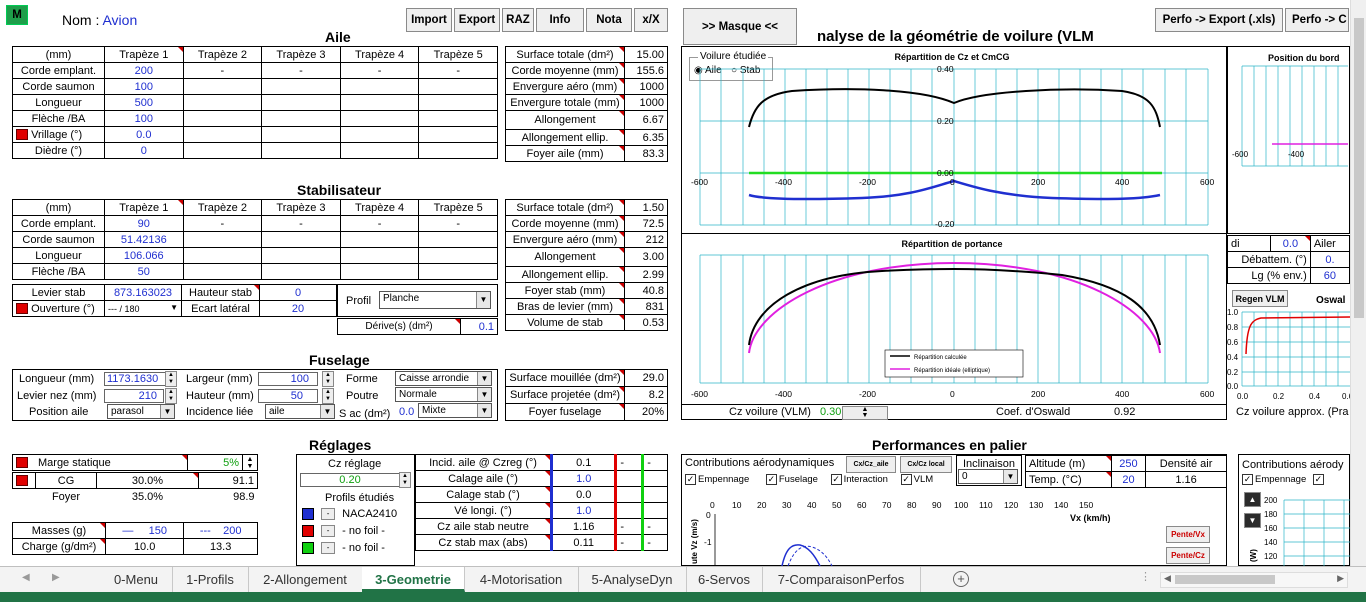 This screenshot has width=1366, height=602. Describe the element at coordinates (143, 292) in the screenshot. I see `levier-stab-value: 873.163023` at that location.